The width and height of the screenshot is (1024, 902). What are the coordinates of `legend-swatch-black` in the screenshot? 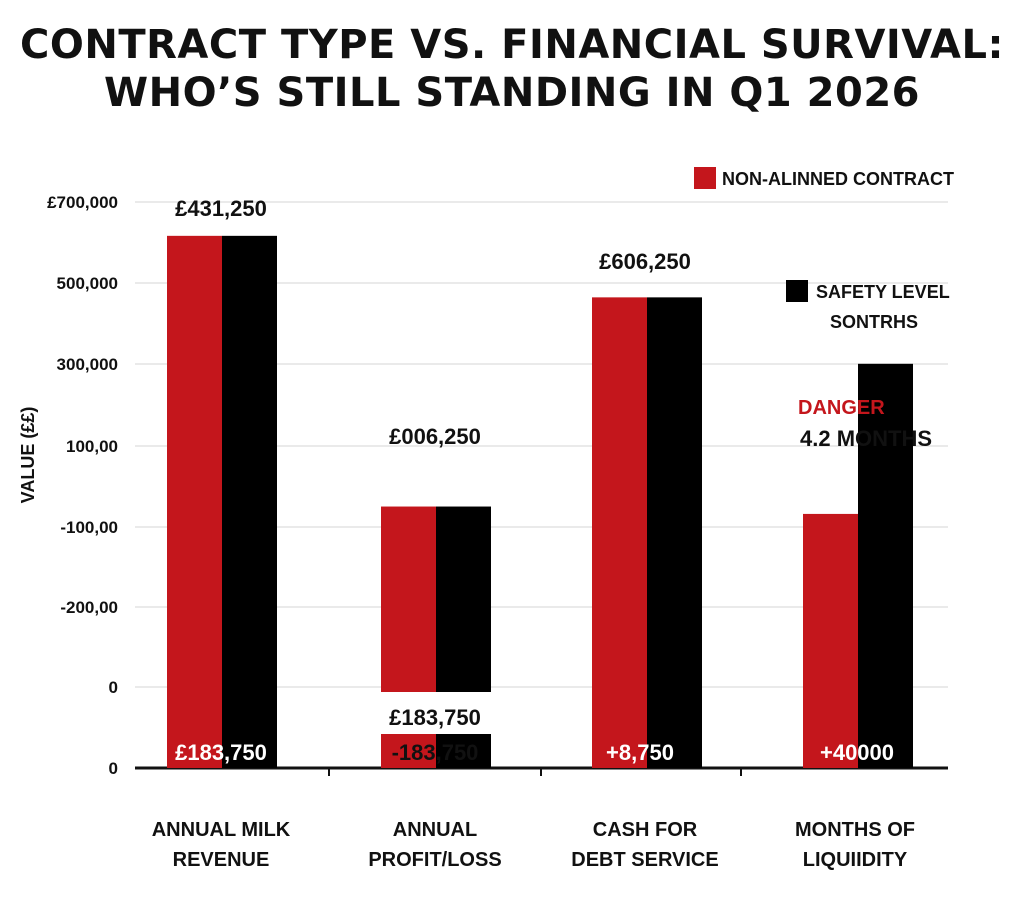 It's located at (797, 291).